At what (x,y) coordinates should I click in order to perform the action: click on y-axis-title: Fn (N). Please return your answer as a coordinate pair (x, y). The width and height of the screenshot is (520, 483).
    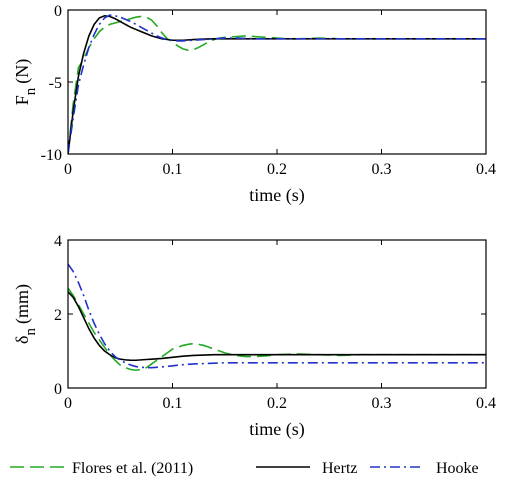
    Looking at the image, I should click on (25, 82).